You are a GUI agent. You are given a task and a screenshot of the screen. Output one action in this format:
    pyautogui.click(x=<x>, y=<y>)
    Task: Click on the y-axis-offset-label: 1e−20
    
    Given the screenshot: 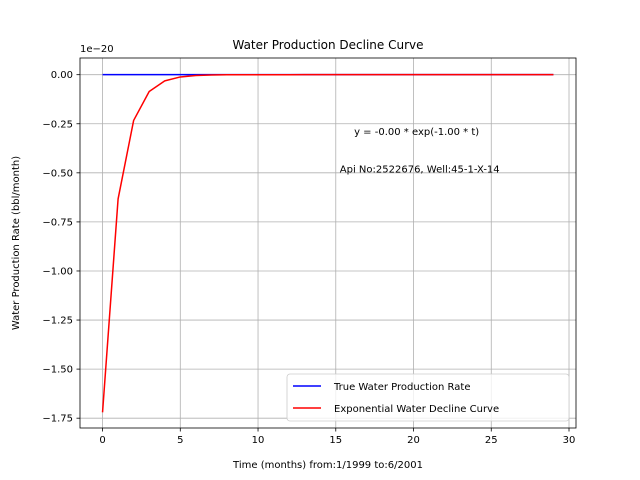 What is the action you would take?
    pyautogui.click(x=97, y=49)
    